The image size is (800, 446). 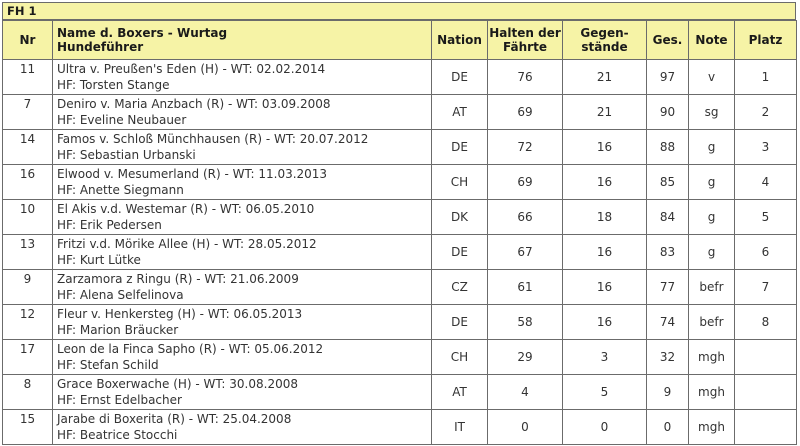 I want to click on cell-ges: 90, so click(x=667, y=112).